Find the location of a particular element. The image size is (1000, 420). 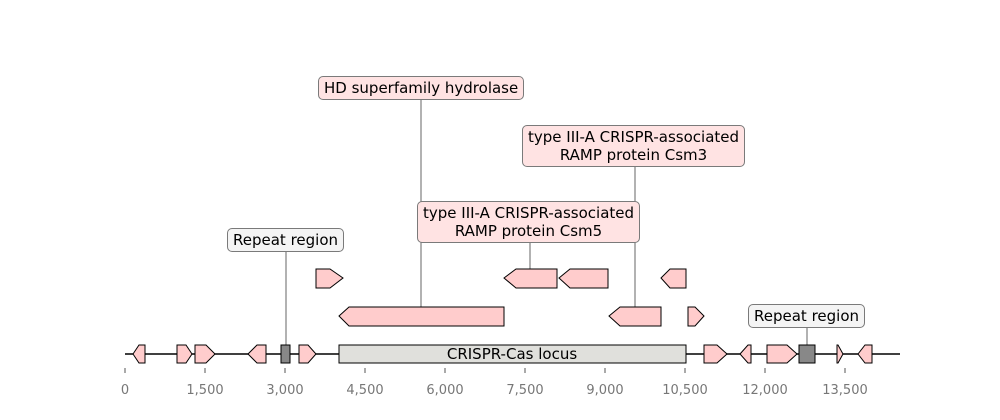

callout-repeat-region-left: Repeat region is located at coordinates (286, 240).